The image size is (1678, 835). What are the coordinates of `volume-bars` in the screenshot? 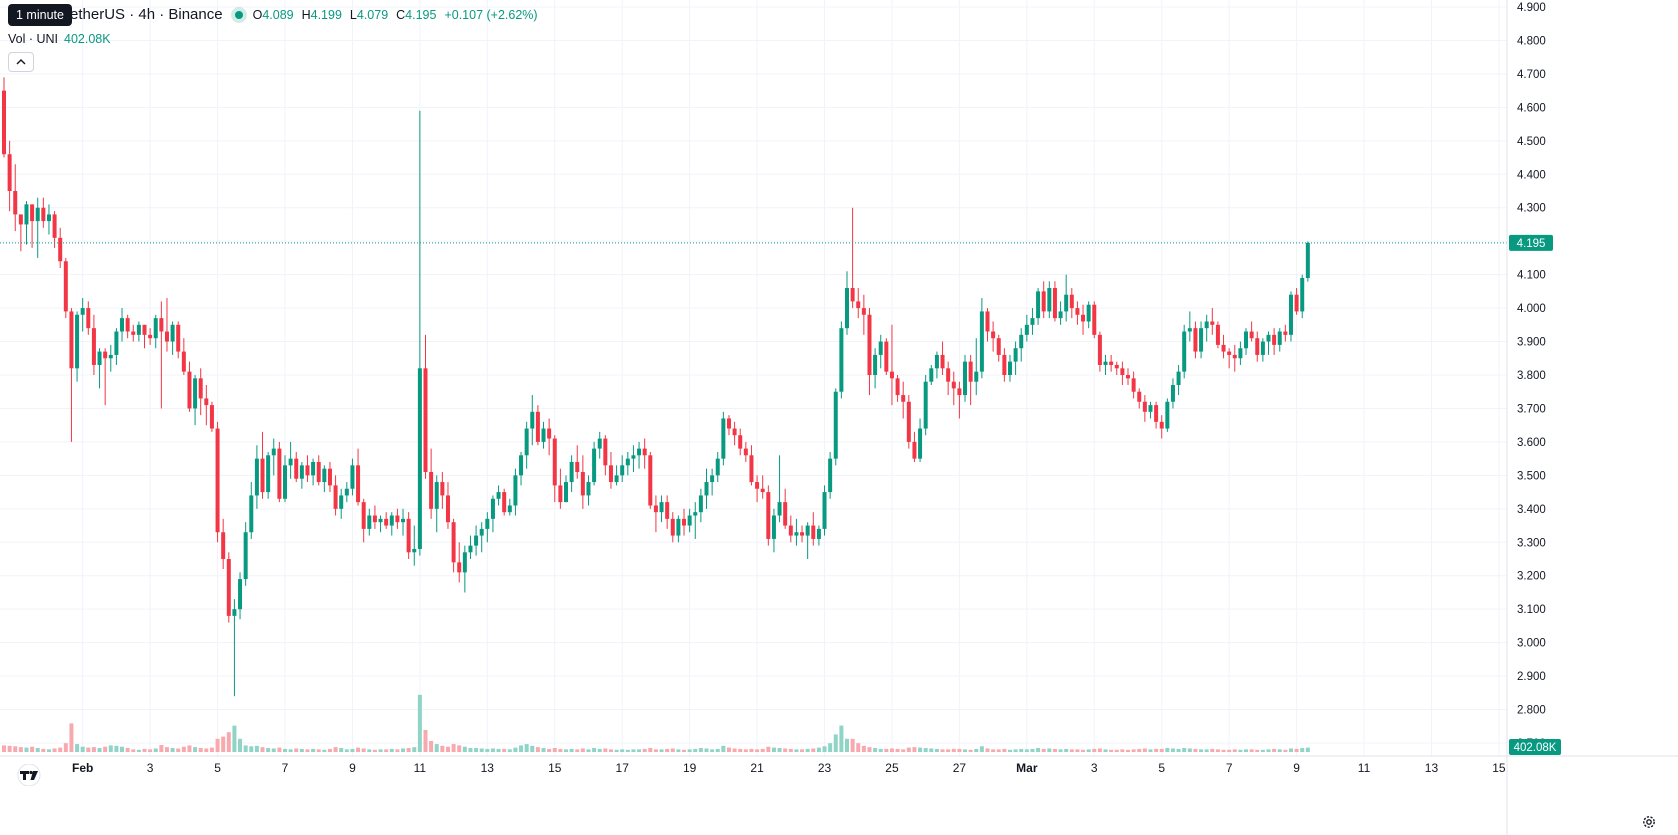 It's located at (656, 723).